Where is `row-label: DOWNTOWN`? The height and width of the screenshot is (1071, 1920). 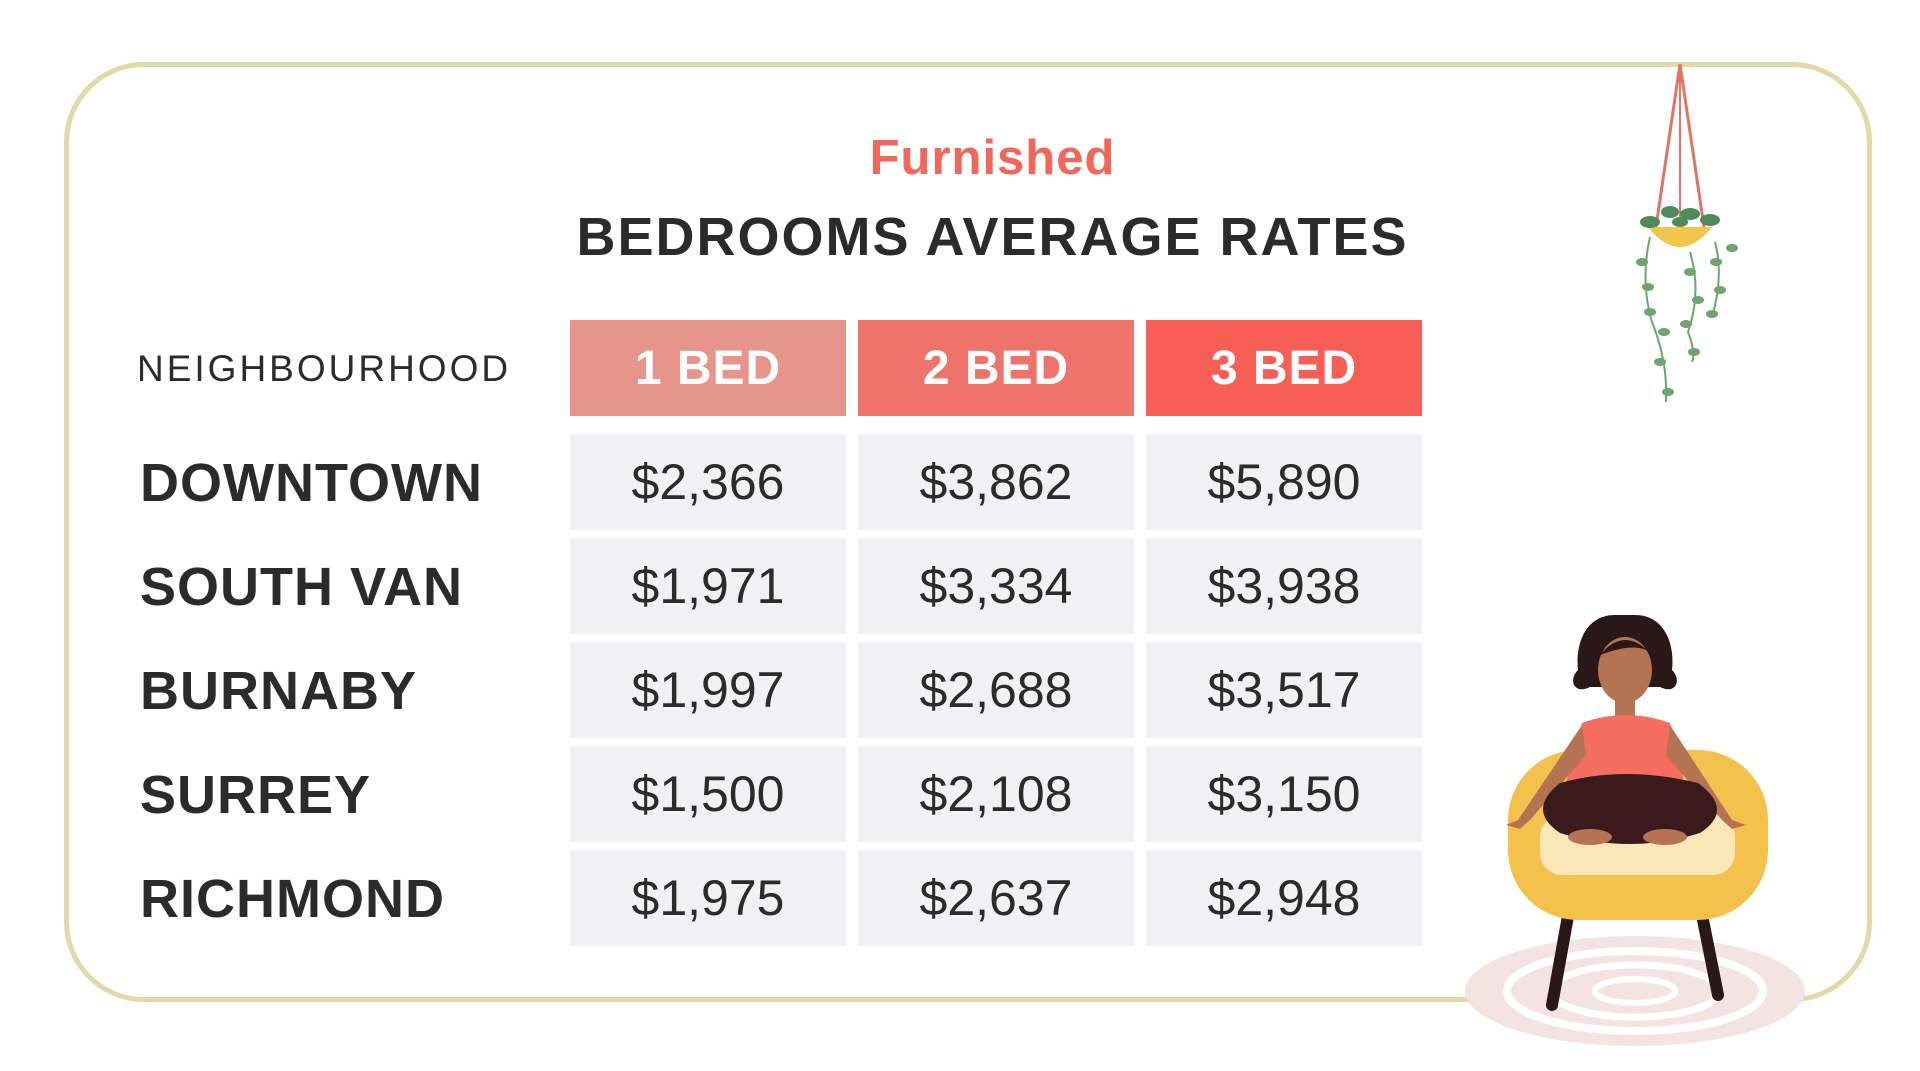
row-label: DOWNTOWN is located at coordinates (311, 483).